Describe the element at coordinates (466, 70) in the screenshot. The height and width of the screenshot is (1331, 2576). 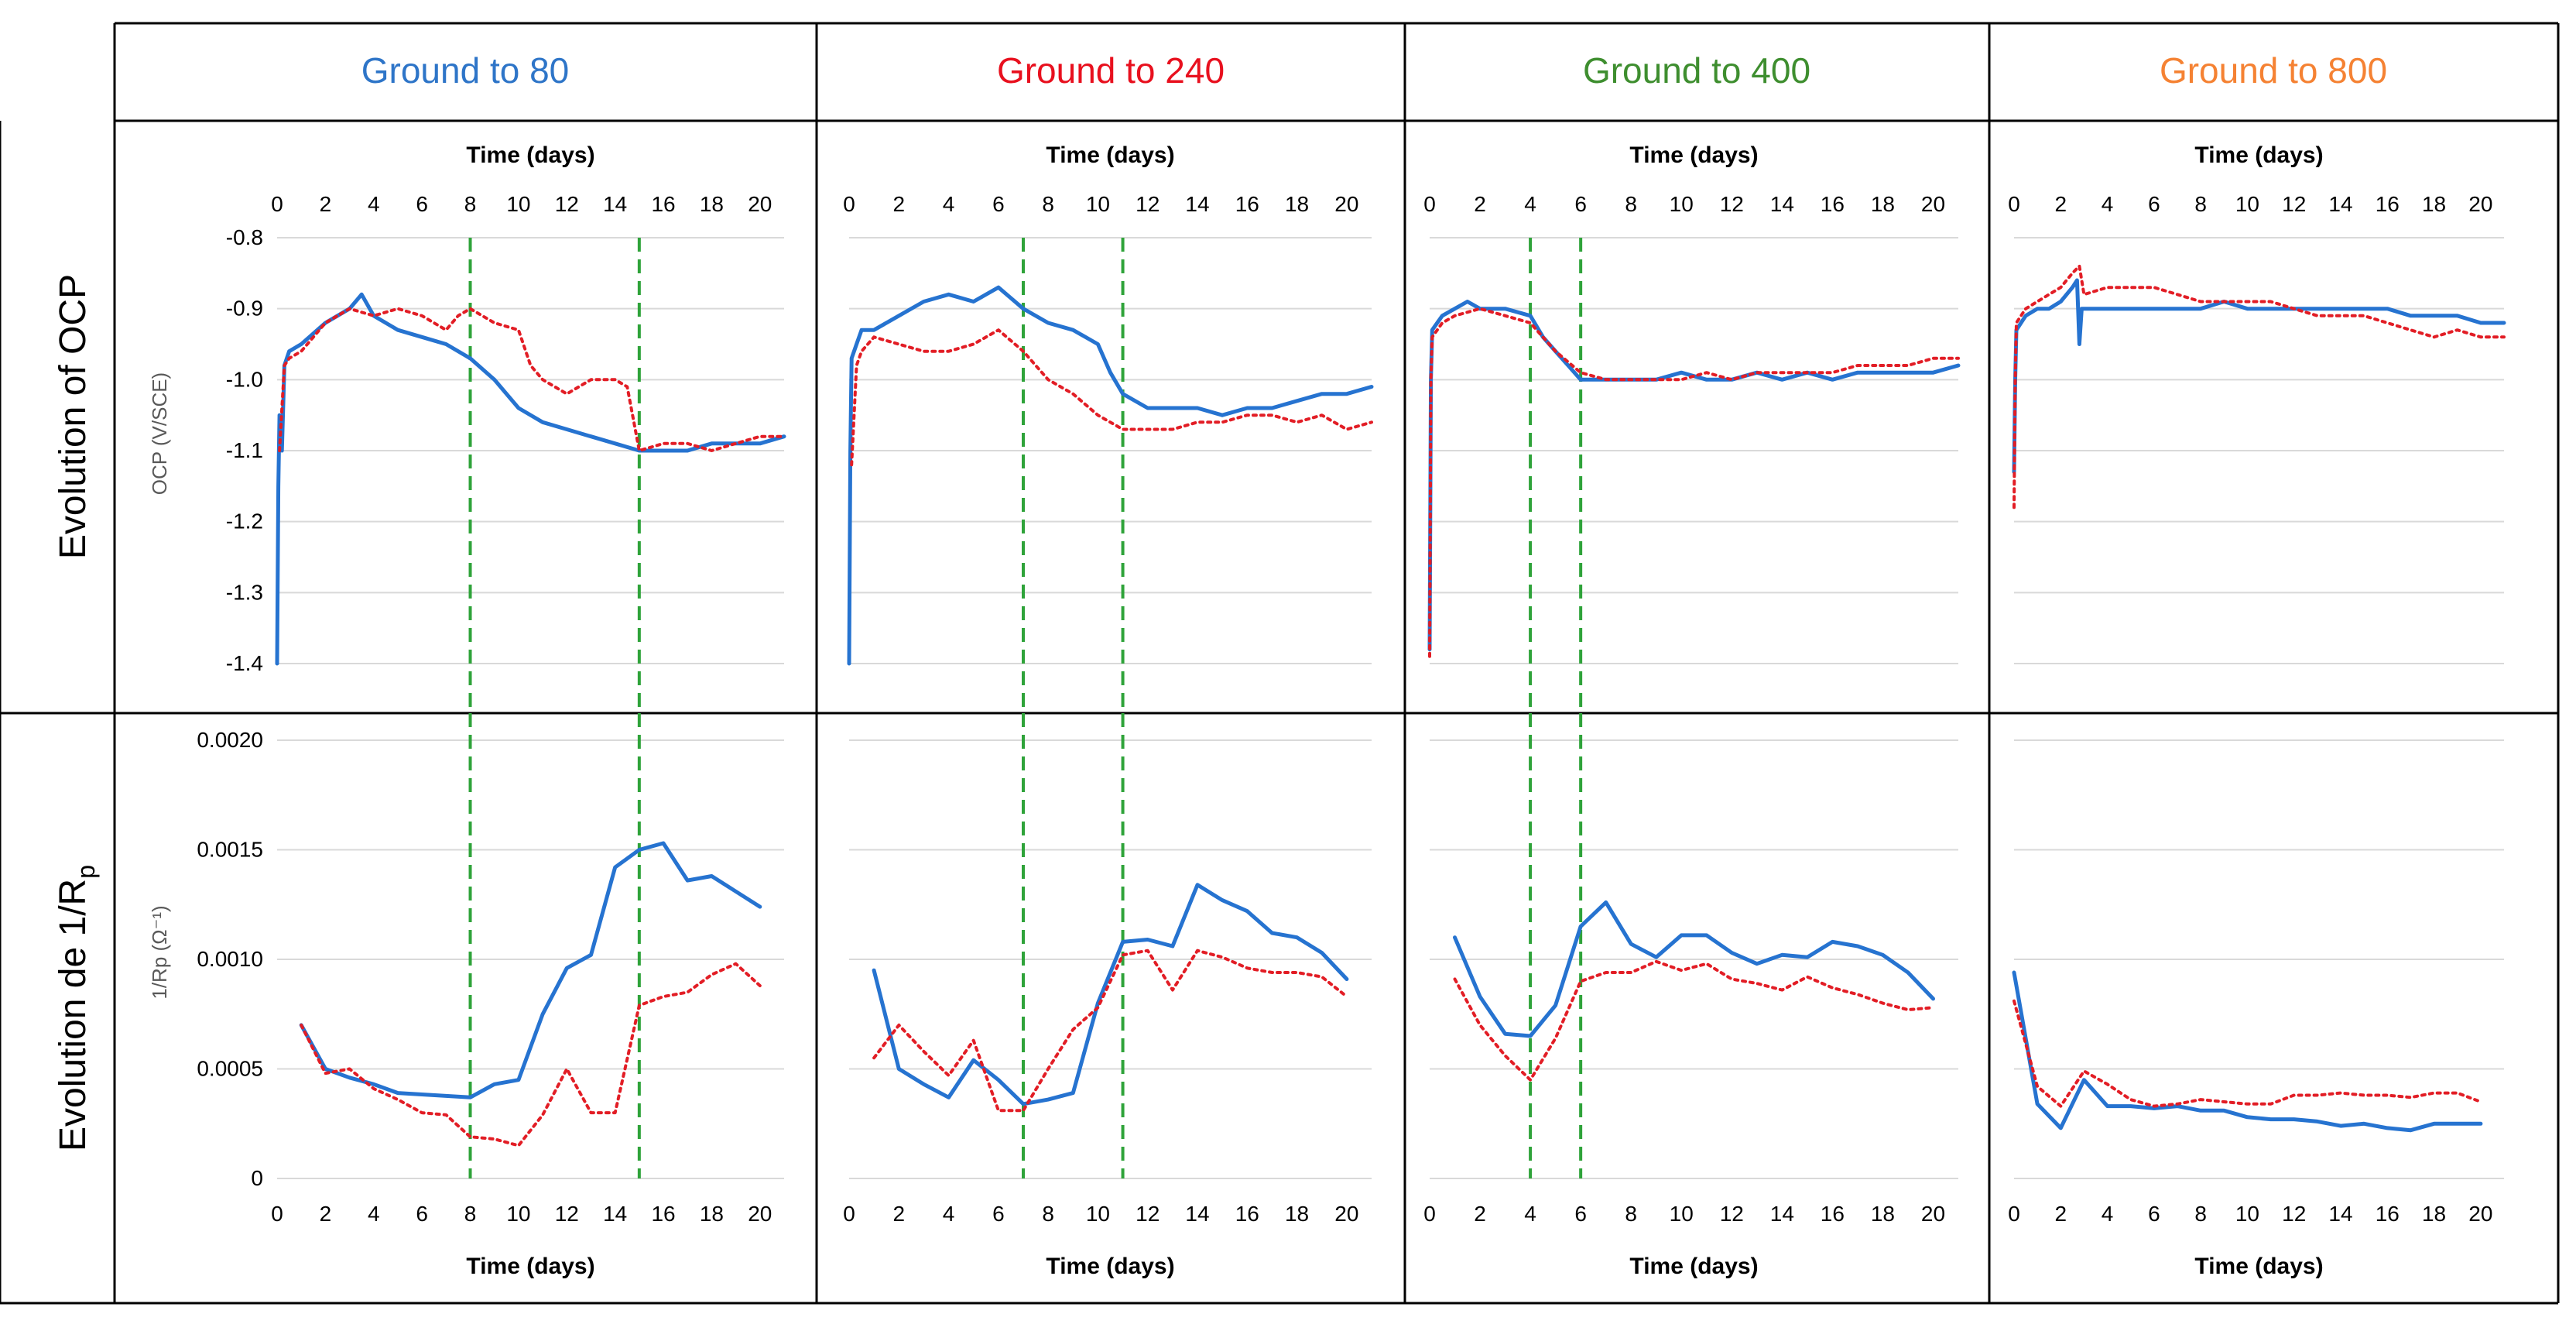
I see `column-title-80: Ground to 80` at that location.